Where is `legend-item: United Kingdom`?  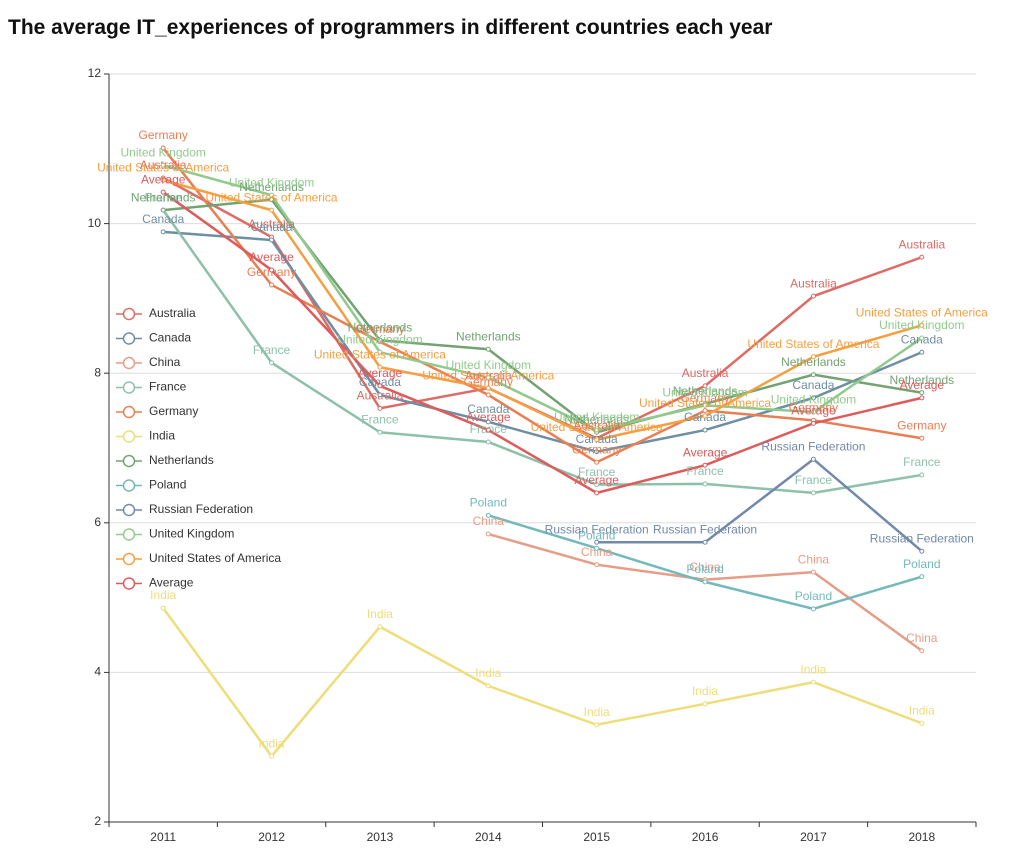 legend-item: United Kingdom is located at coordinates (175, 534).